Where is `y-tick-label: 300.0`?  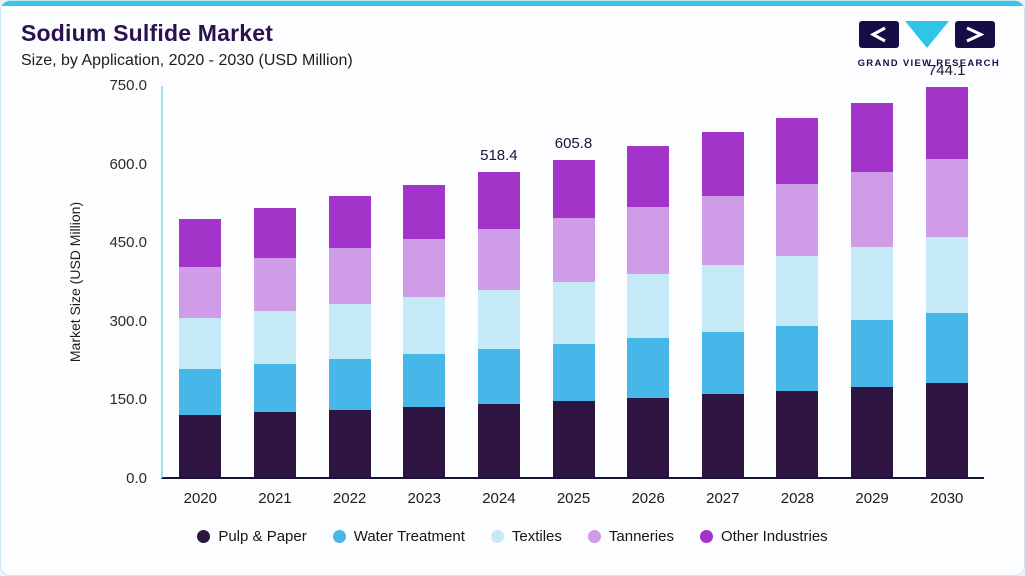 y-tick-label: 300.0 is located at coordinates (128, 321).